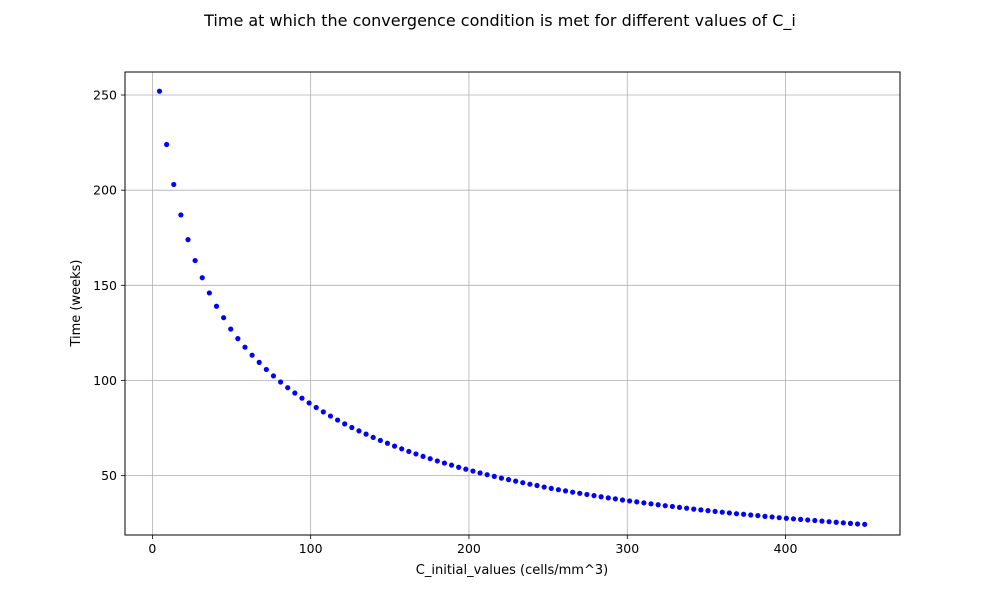 The height and width of the screenshot is (604, 1000). What do you see at coordinates (786, 548) in the screenshot?
I see `x-tick-label: 400` at bounding box center [786, 548].